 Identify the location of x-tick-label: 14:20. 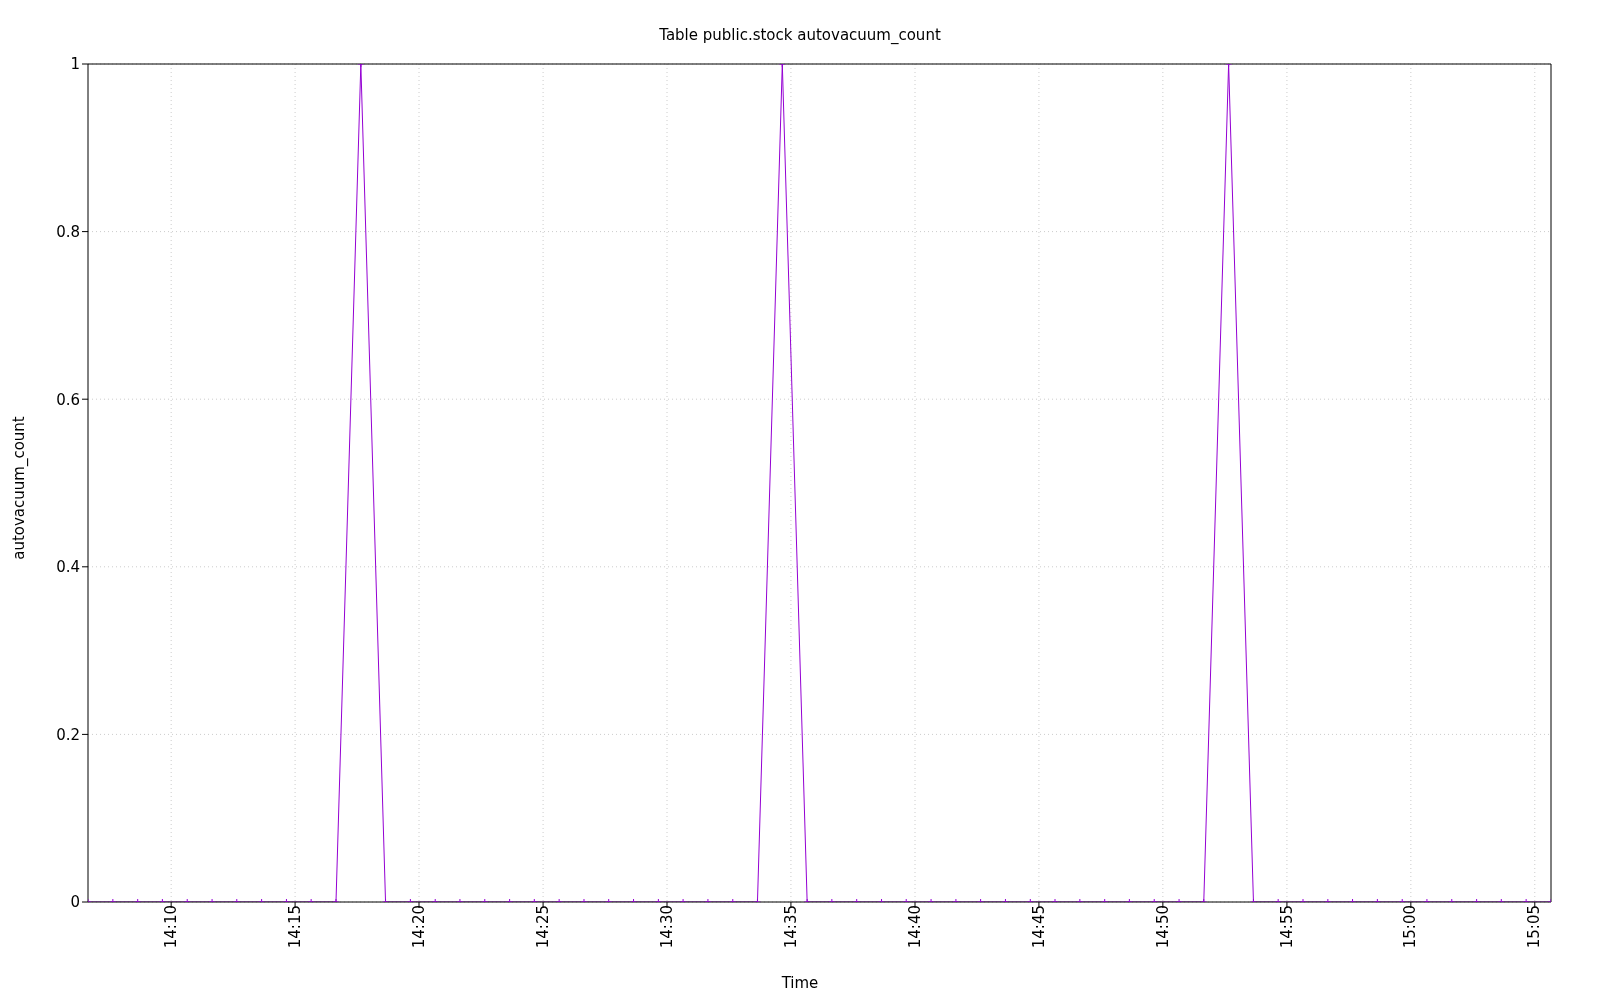
(418, 927).